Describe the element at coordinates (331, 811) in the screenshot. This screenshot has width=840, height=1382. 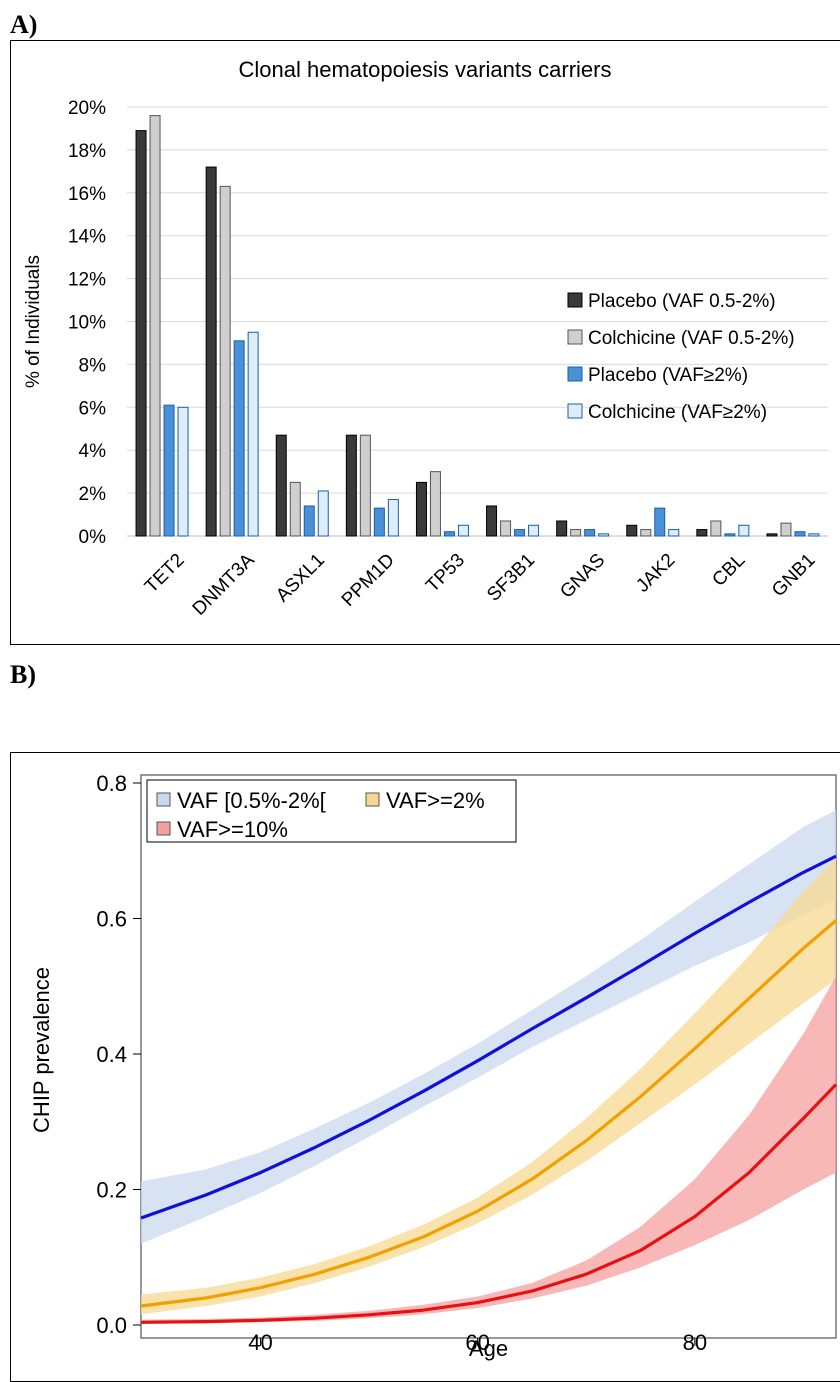
I see `legend-box` at that location.